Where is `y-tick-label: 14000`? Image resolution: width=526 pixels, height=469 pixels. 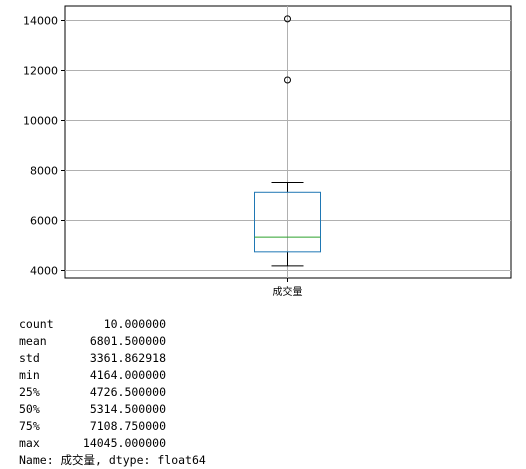
y-tick-label: 14000 is located at coordinates (40, 21).